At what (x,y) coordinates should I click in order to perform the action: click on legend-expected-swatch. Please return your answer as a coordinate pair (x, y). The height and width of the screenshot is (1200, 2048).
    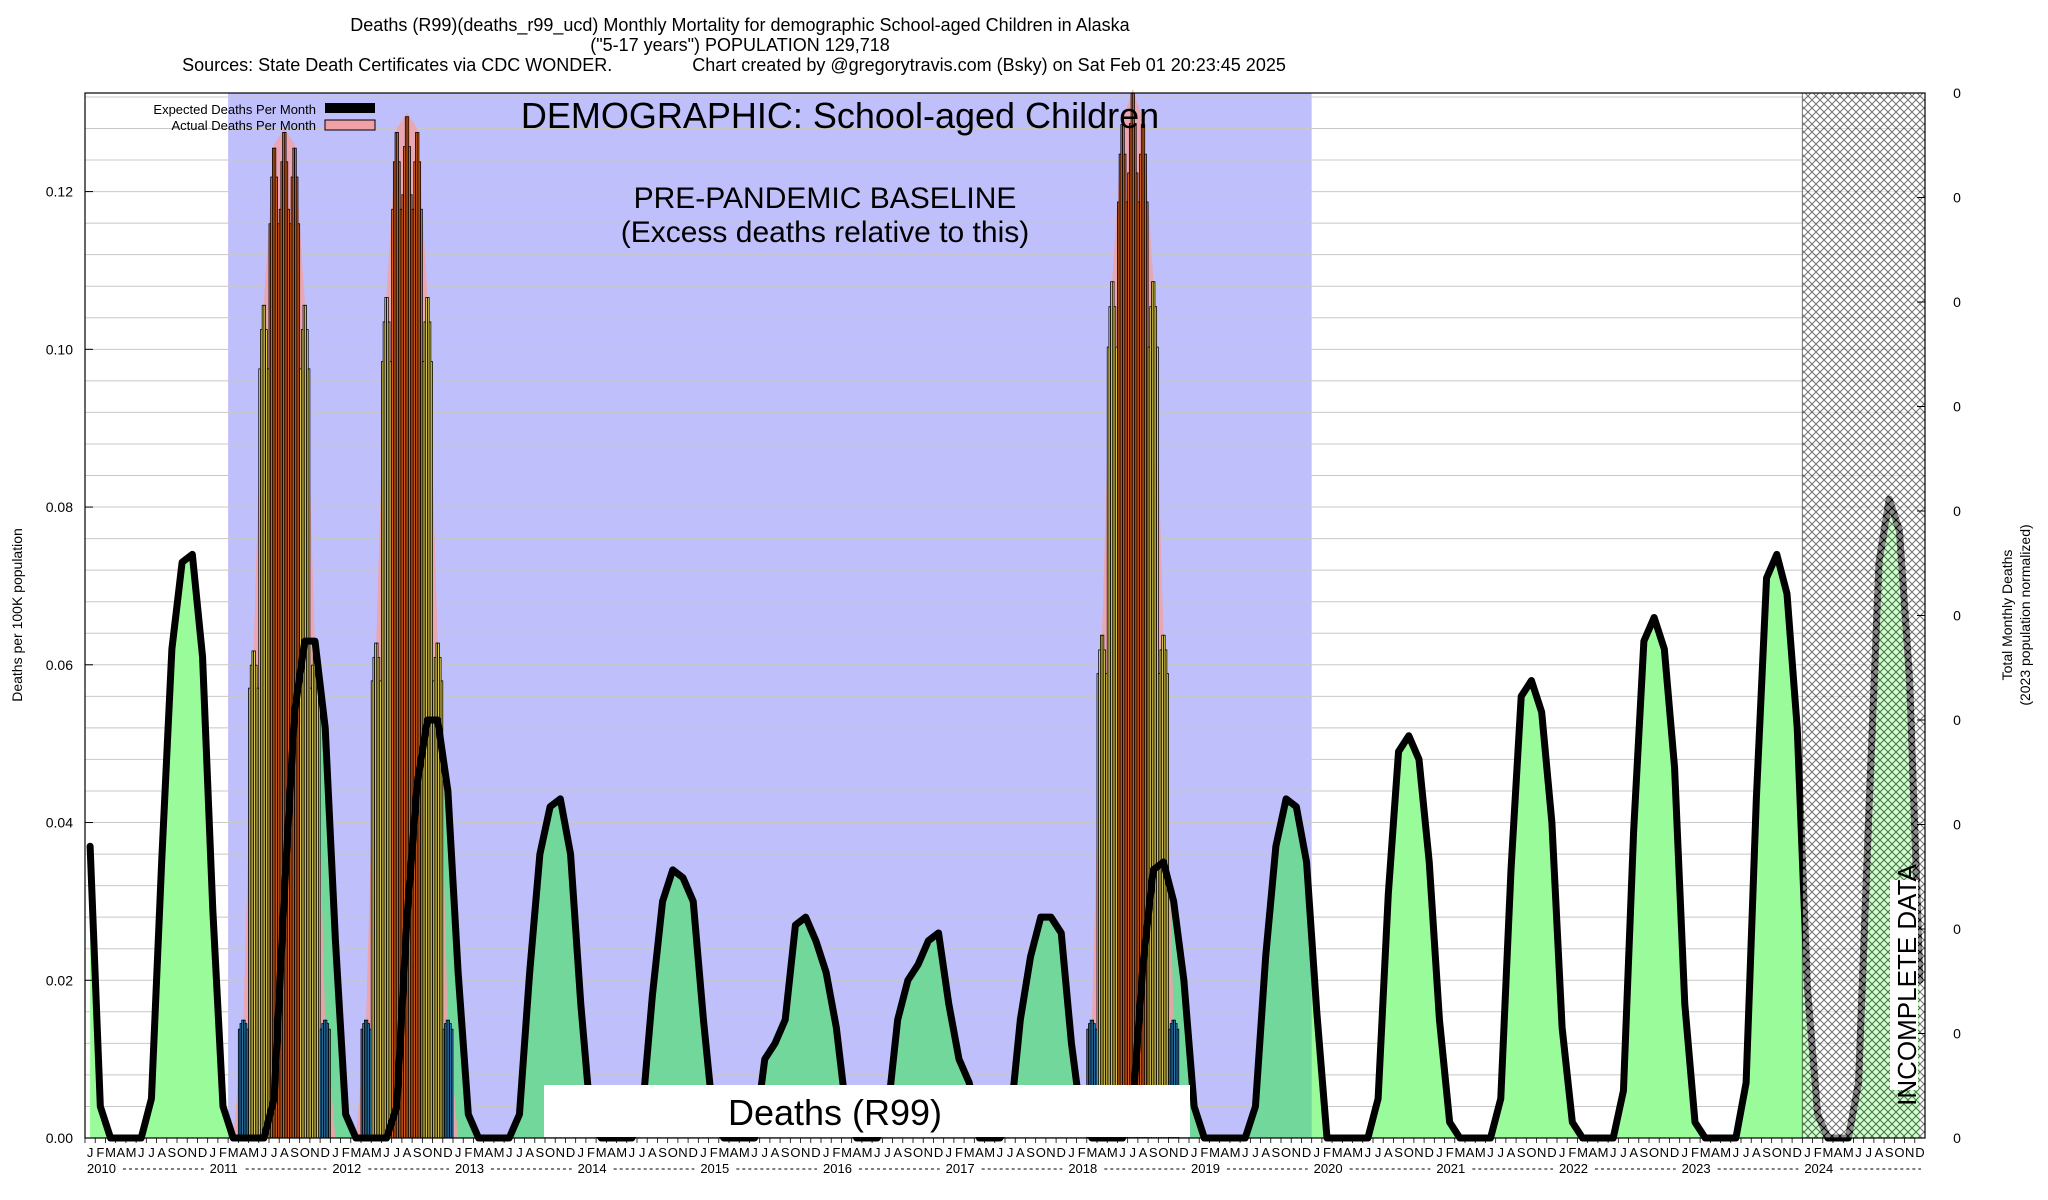
    Looking at the image, I should click on (350, 108).